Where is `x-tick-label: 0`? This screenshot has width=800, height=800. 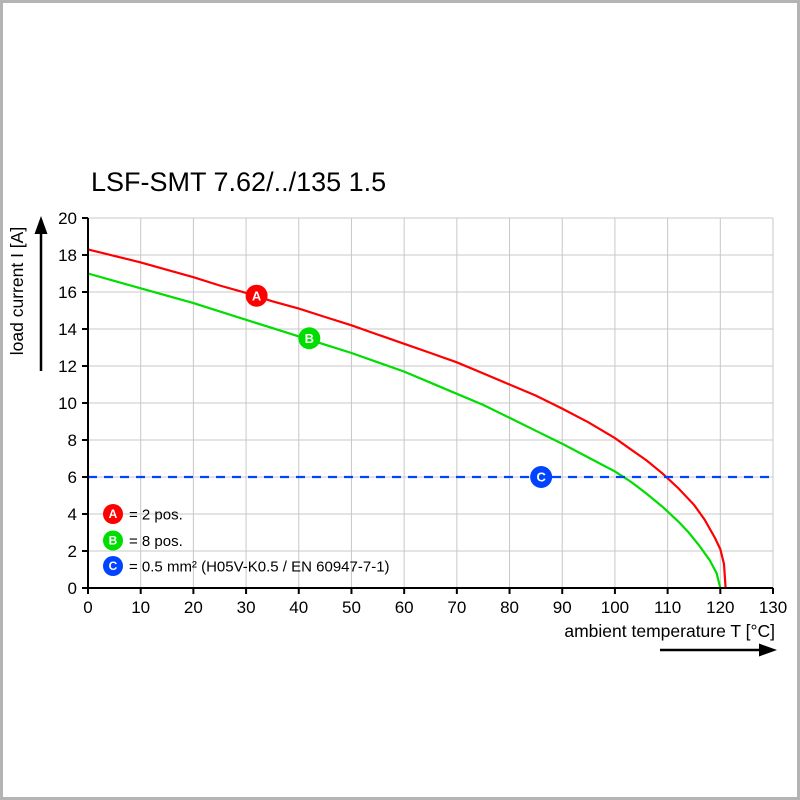
x-tick-label: 0 is located at coordinates (87, 607).